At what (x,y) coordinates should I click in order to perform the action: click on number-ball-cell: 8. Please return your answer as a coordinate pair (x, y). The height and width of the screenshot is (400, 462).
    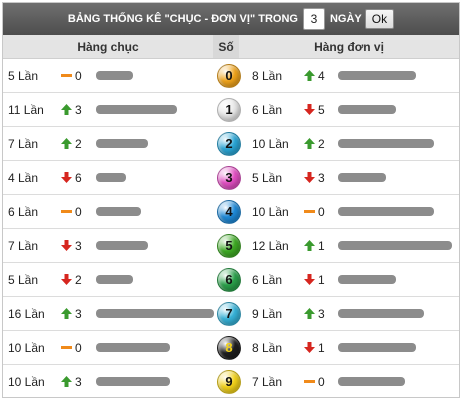
    Looking at the image, I should click on (229, 347).